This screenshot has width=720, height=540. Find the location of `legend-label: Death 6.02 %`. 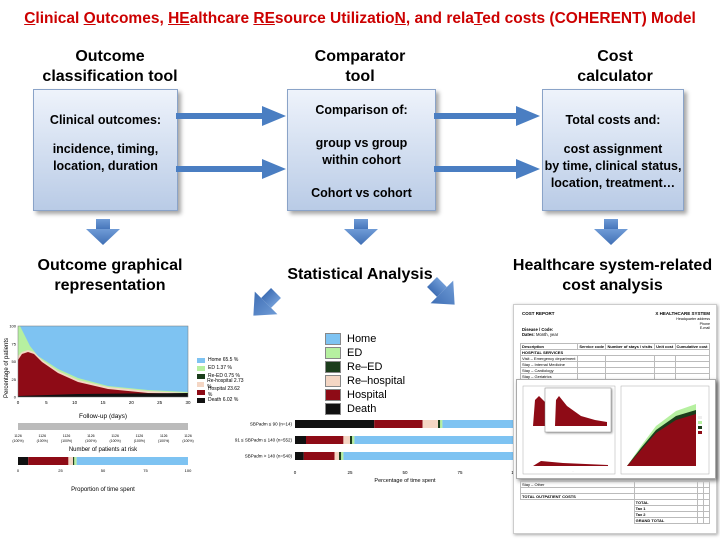

legend-label: Death 6.02 % is located at coordinates (223, 400).